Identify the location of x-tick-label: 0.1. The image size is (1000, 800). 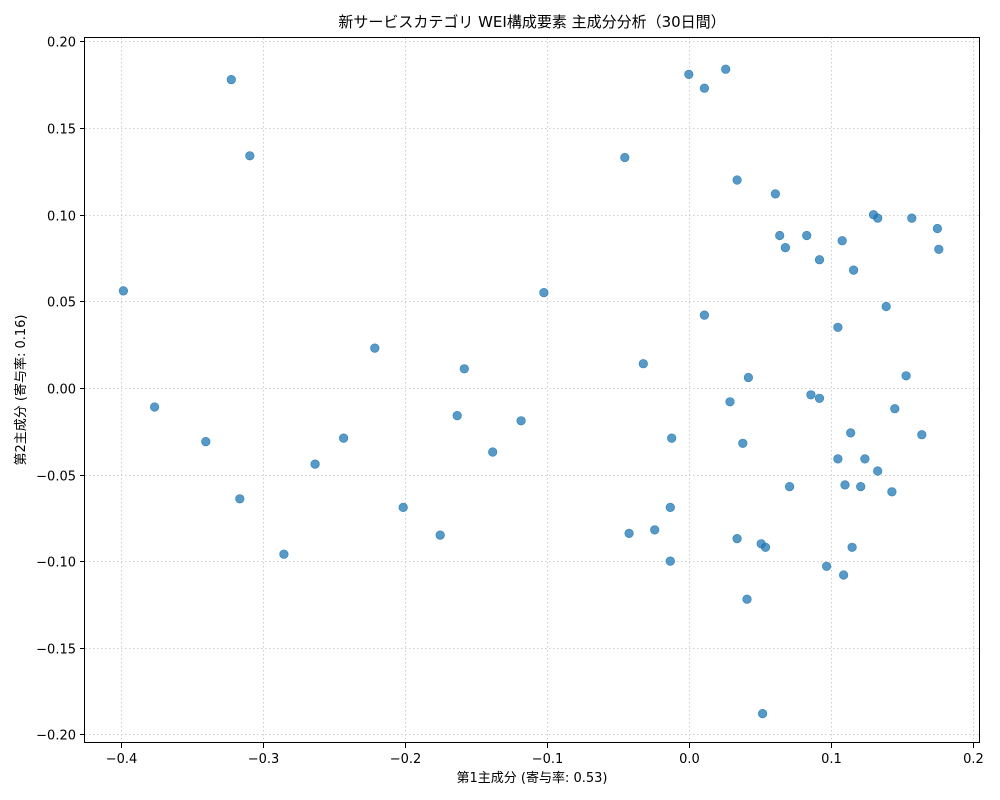
(831, 759).